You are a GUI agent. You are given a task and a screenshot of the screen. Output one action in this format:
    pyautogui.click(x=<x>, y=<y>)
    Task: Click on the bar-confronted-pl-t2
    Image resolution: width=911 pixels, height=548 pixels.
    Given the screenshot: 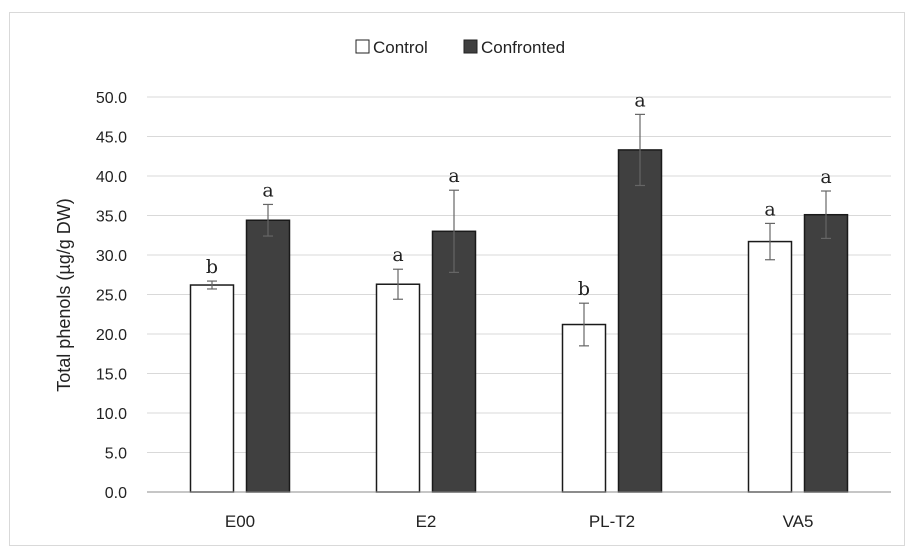 What is the action you would take?
    pyautogui.click(x=640, y=321)
    